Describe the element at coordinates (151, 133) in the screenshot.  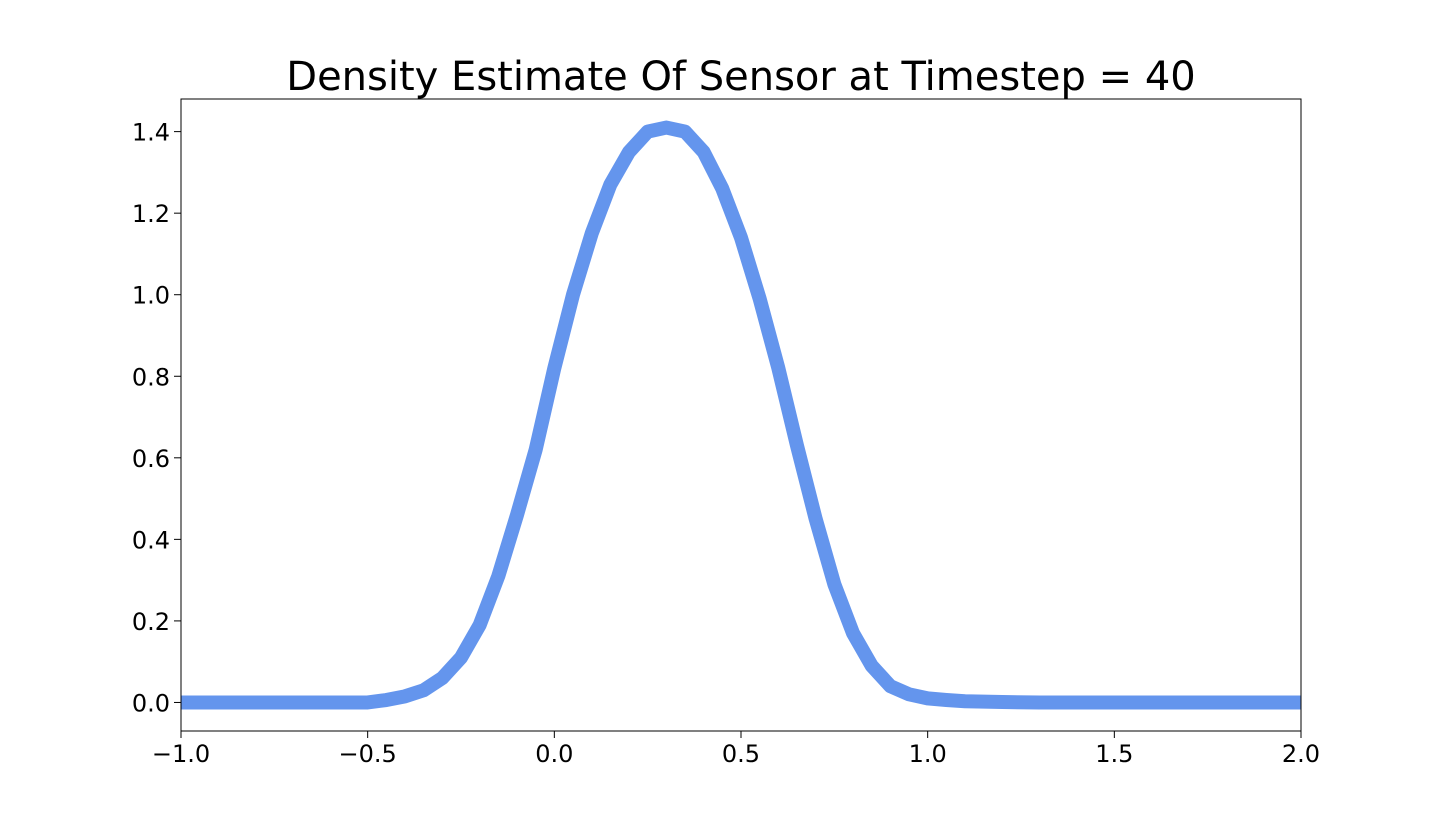
I see `y-tick-label: 1.4` at that location.